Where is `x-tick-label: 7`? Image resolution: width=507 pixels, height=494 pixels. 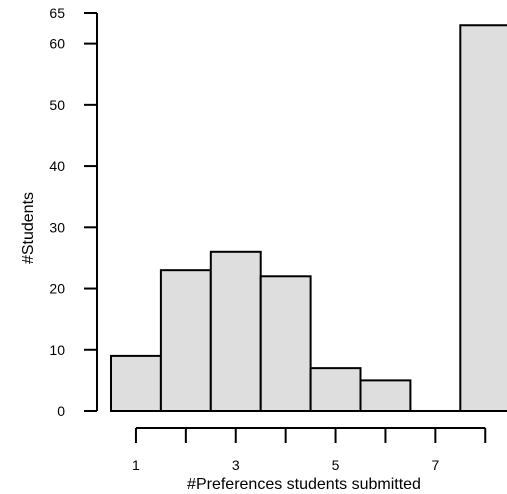 x-tick-label: 7 is located at coordinates (435, 465).